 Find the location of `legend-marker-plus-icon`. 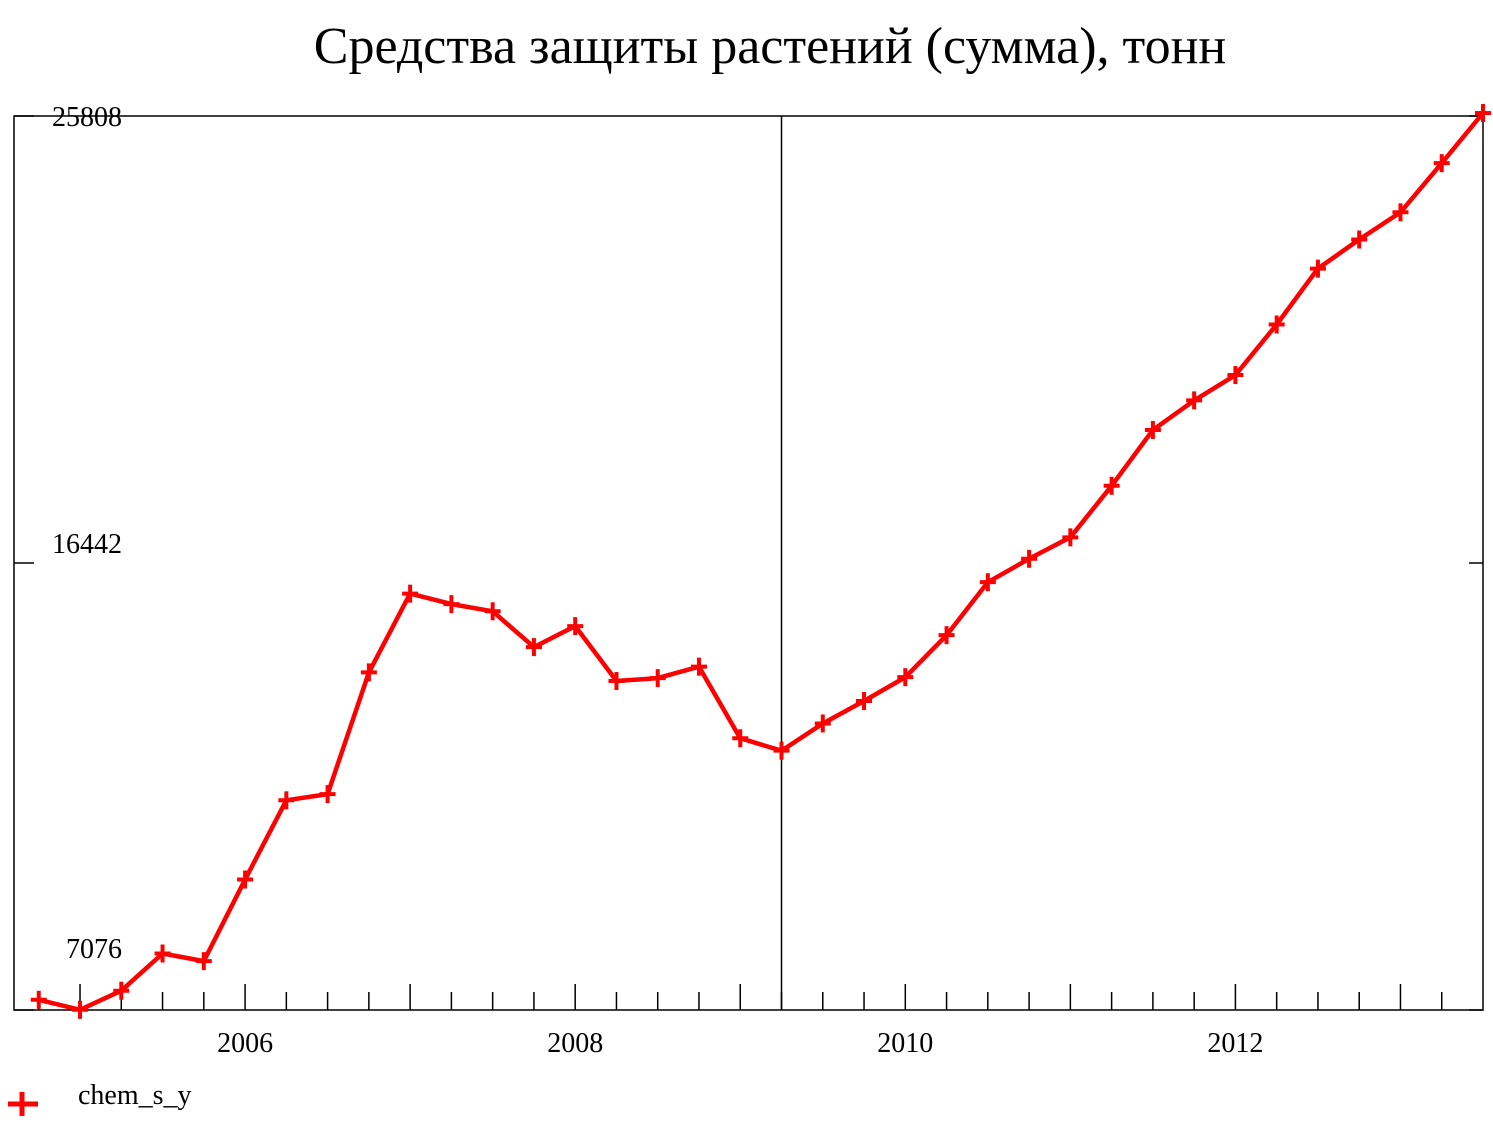

legend-marker-plus-icon is located at coordinates (23, 1104).